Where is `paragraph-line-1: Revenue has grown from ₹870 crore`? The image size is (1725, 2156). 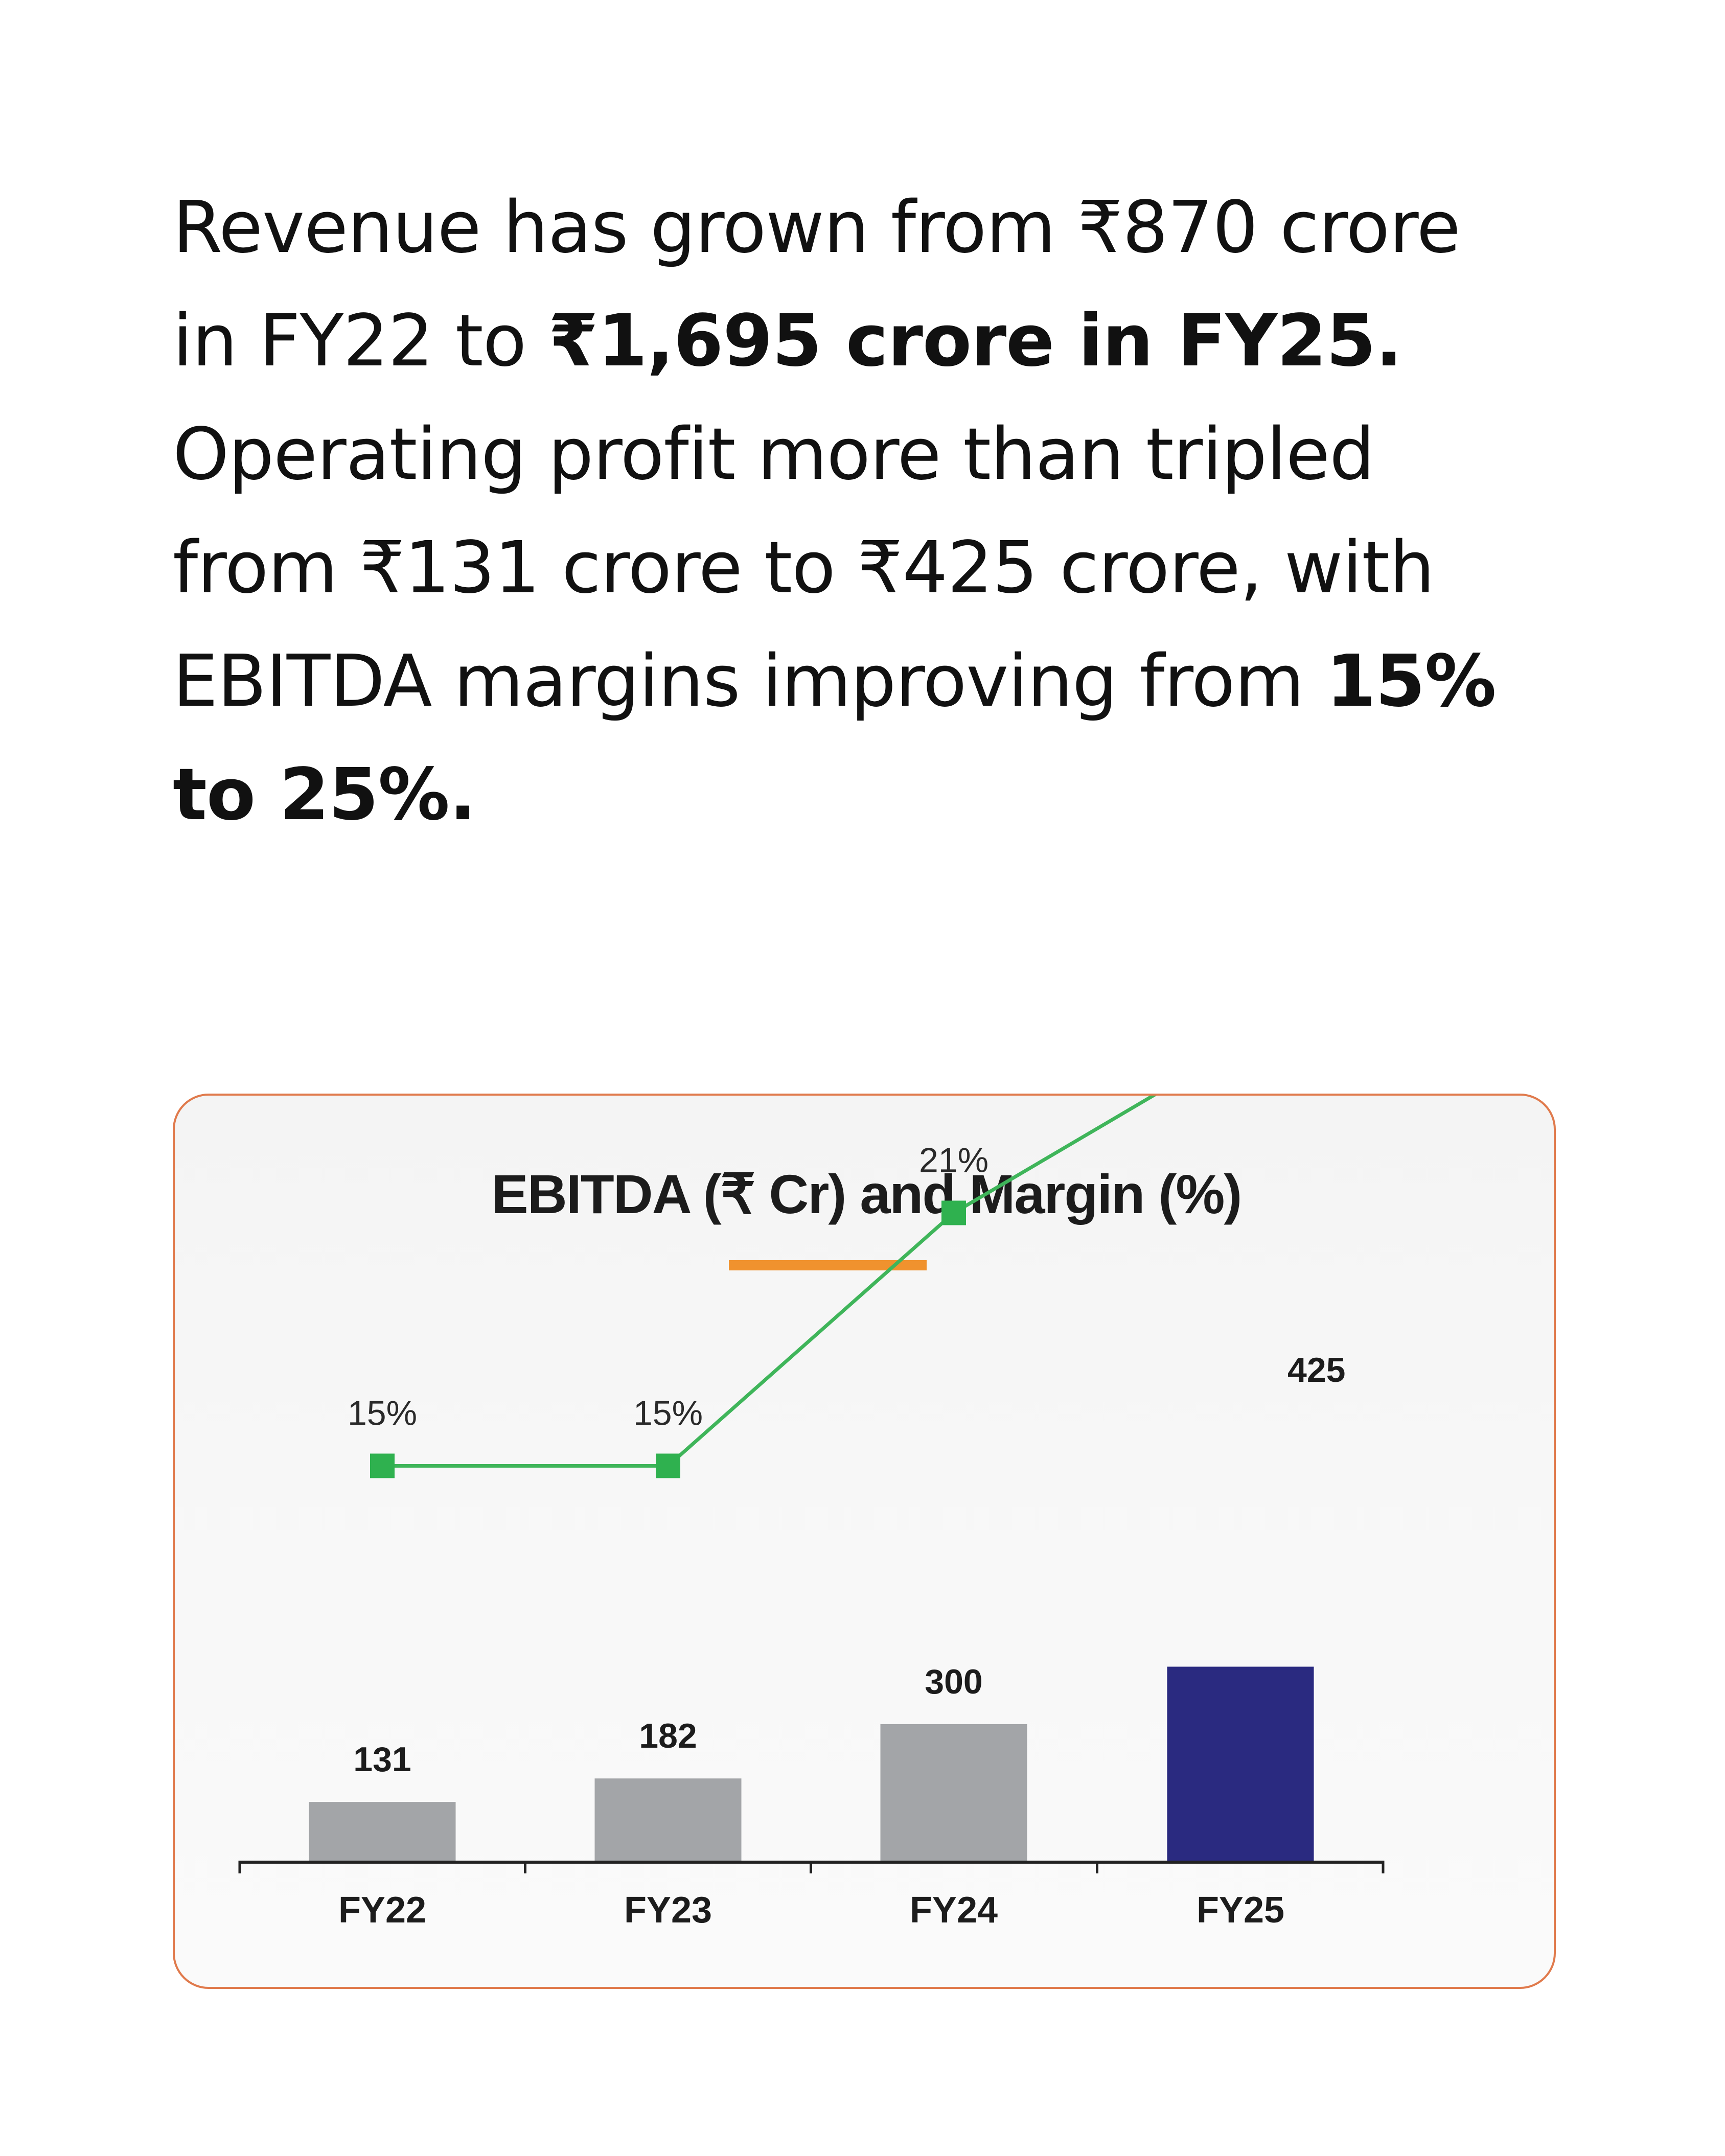
paragraph-line-1: Revenue has grown from ₹870 crore is located at coordinates (817, 228).